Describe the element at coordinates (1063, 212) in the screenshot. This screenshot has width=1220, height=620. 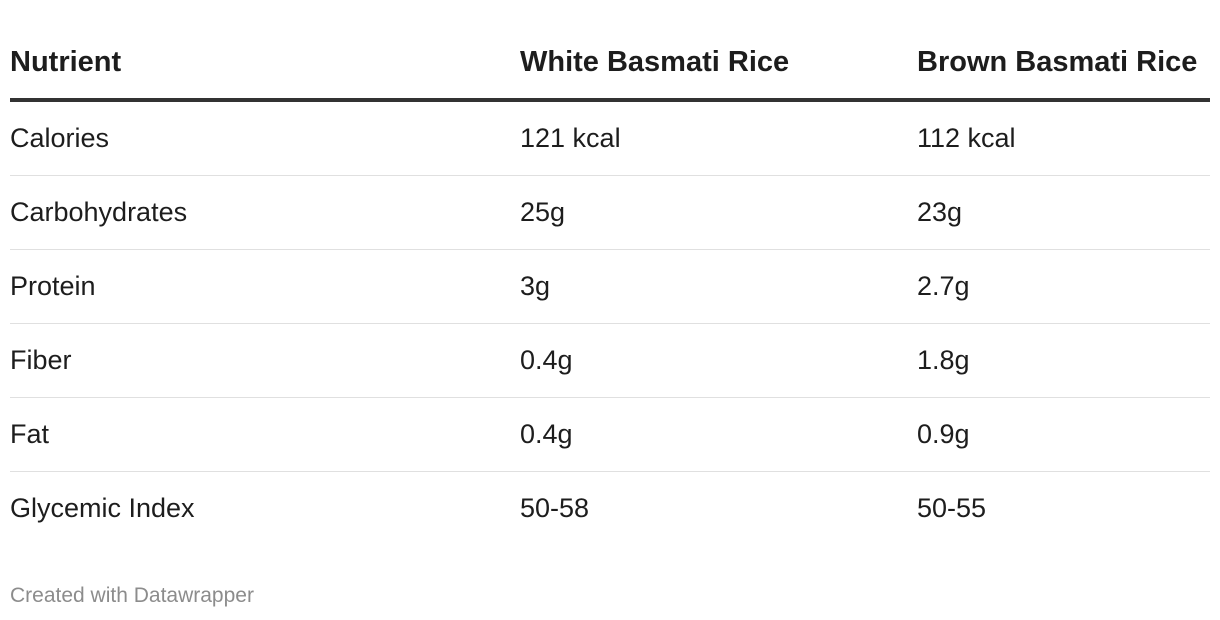
I see `brown-rice-value-cell: 23g` at that location.